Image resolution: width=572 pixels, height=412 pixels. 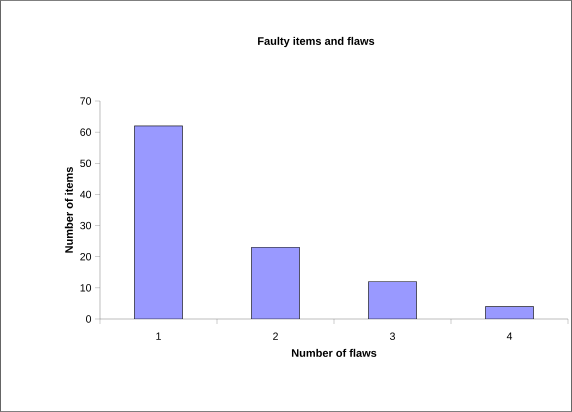 I want to click on y-axis-title: Number of items, so click(x=68, y=210).